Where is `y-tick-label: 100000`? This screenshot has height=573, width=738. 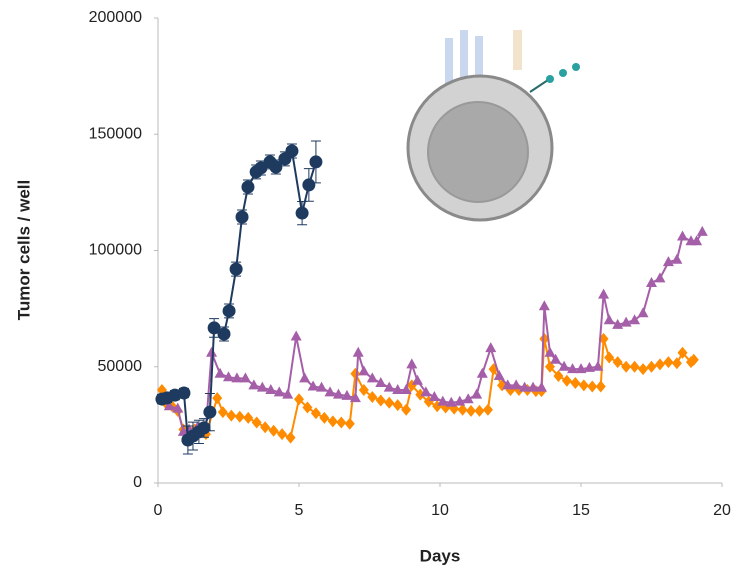
y-tick-label: 100000 is located at coordinates (115, 250).